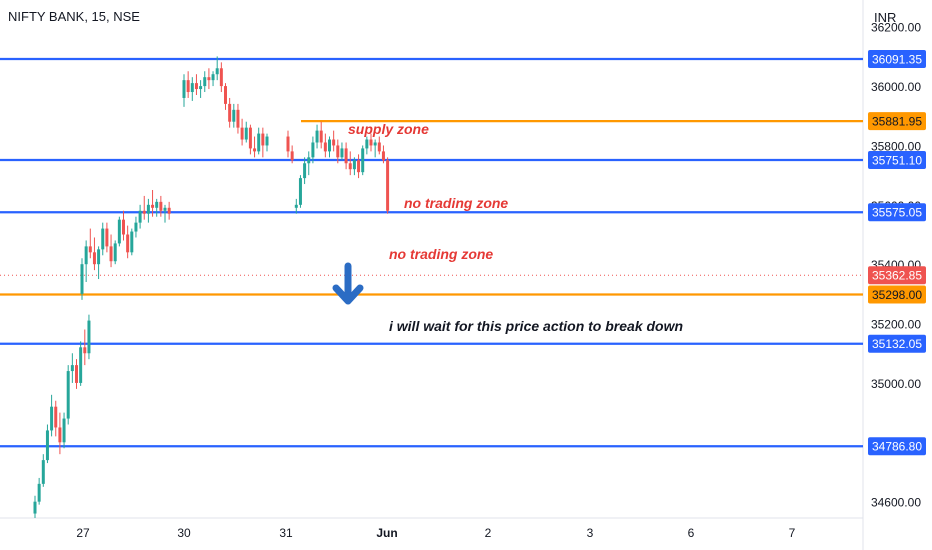 Image resolution: width=932 pixels, height=550 pixels. Describe the element at coordinates (896, 28) in the screenshot. I see `y-tick-label: 36200.00` at that location.